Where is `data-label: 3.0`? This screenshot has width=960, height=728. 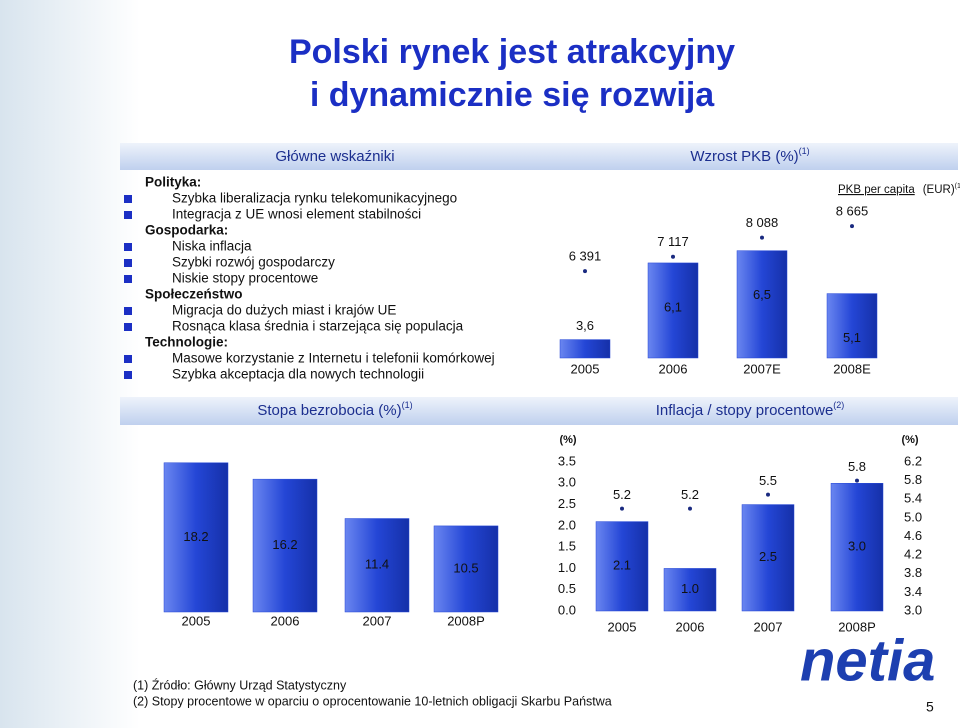 data-label: 3.0 is located at coordinates (857, 546).